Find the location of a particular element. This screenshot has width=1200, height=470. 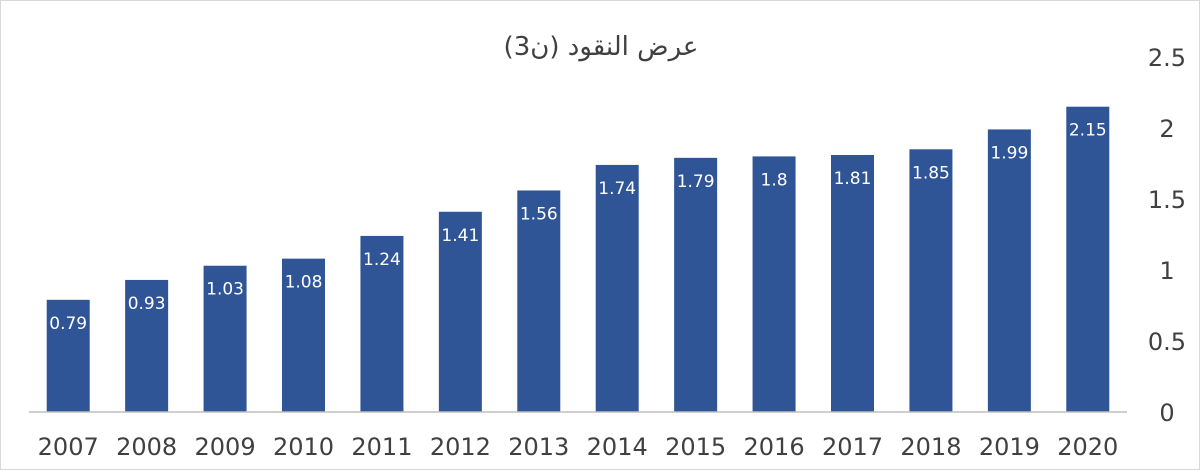

data-label-2010: 1.08 is located at coordinates (304, 283).